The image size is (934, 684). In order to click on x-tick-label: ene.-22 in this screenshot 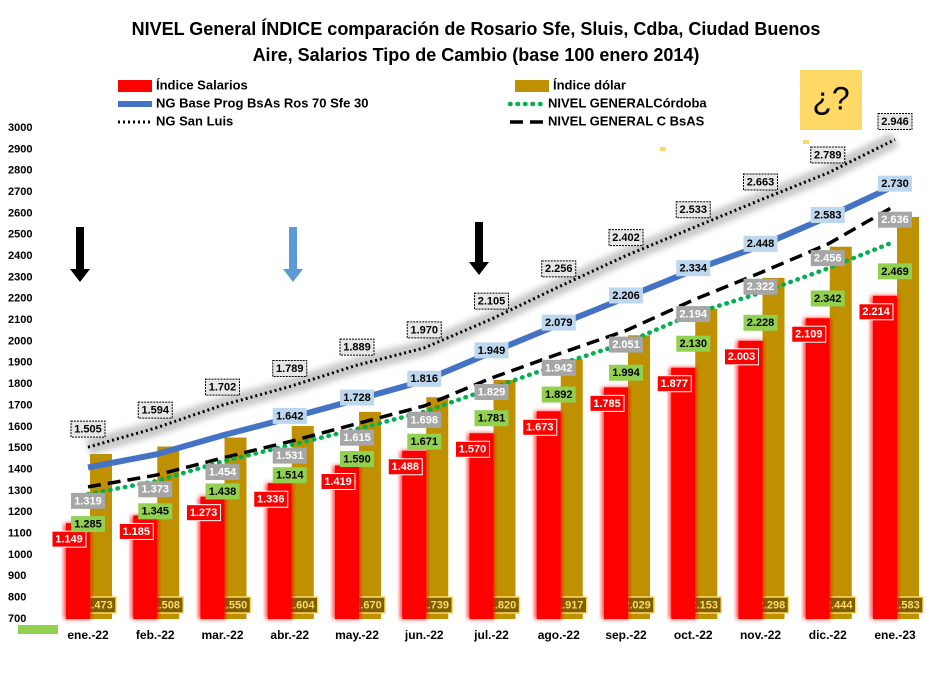, I will do `click(88, 635)`.